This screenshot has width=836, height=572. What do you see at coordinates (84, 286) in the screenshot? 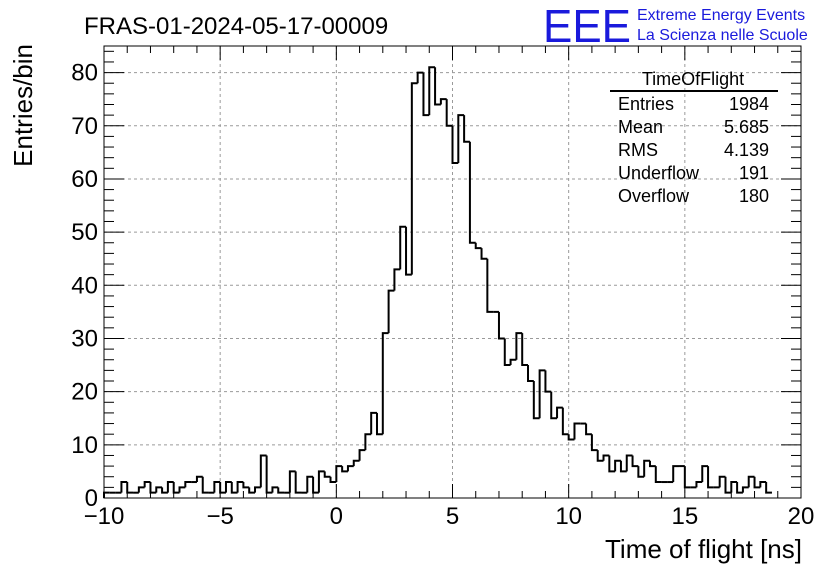
I see `y-tick-labels: 0 10 20 30 40 50 60 70 80` at bounding box center [84, 286].